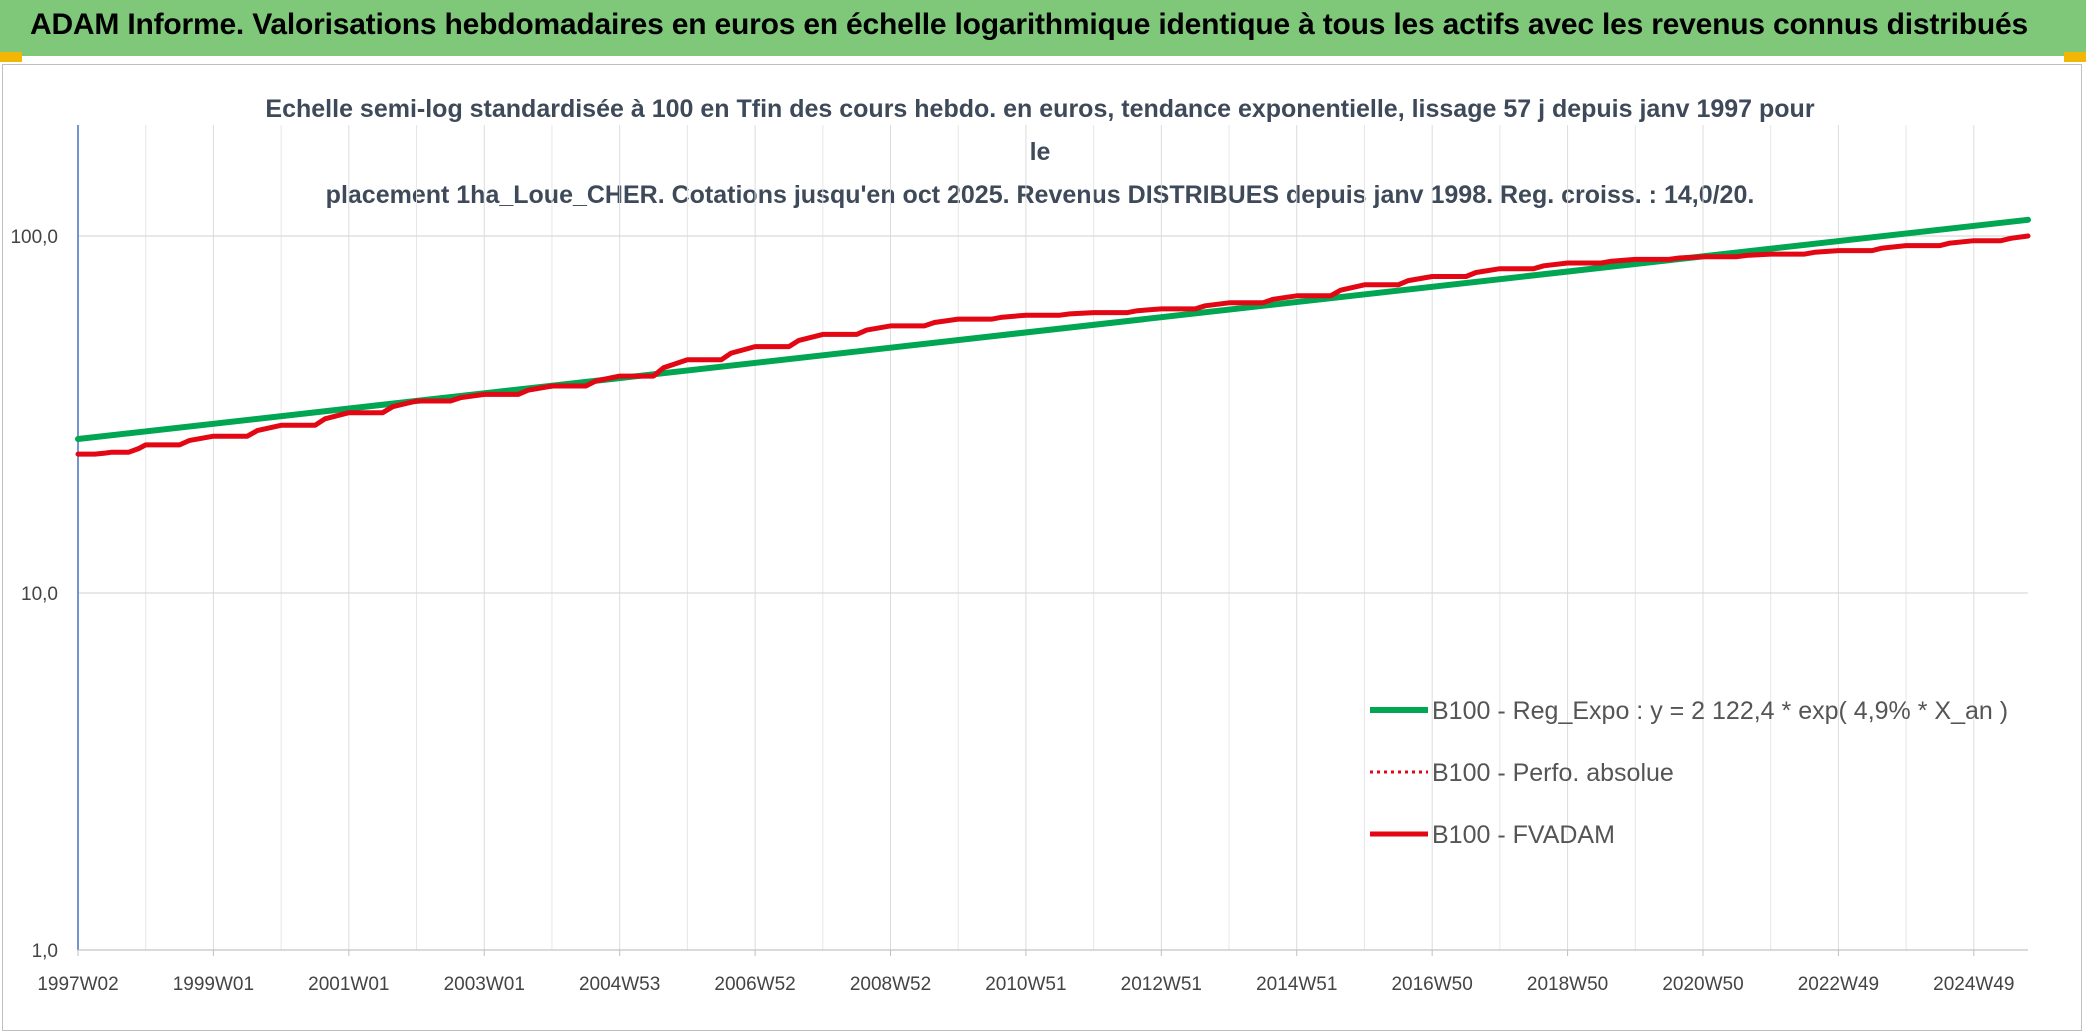 The image size is (2086, 1033). What do you see at coordinates (34, 237) in the screenshot?
I see `y-tick-label: 100,0` at bounding box center [34, 237].